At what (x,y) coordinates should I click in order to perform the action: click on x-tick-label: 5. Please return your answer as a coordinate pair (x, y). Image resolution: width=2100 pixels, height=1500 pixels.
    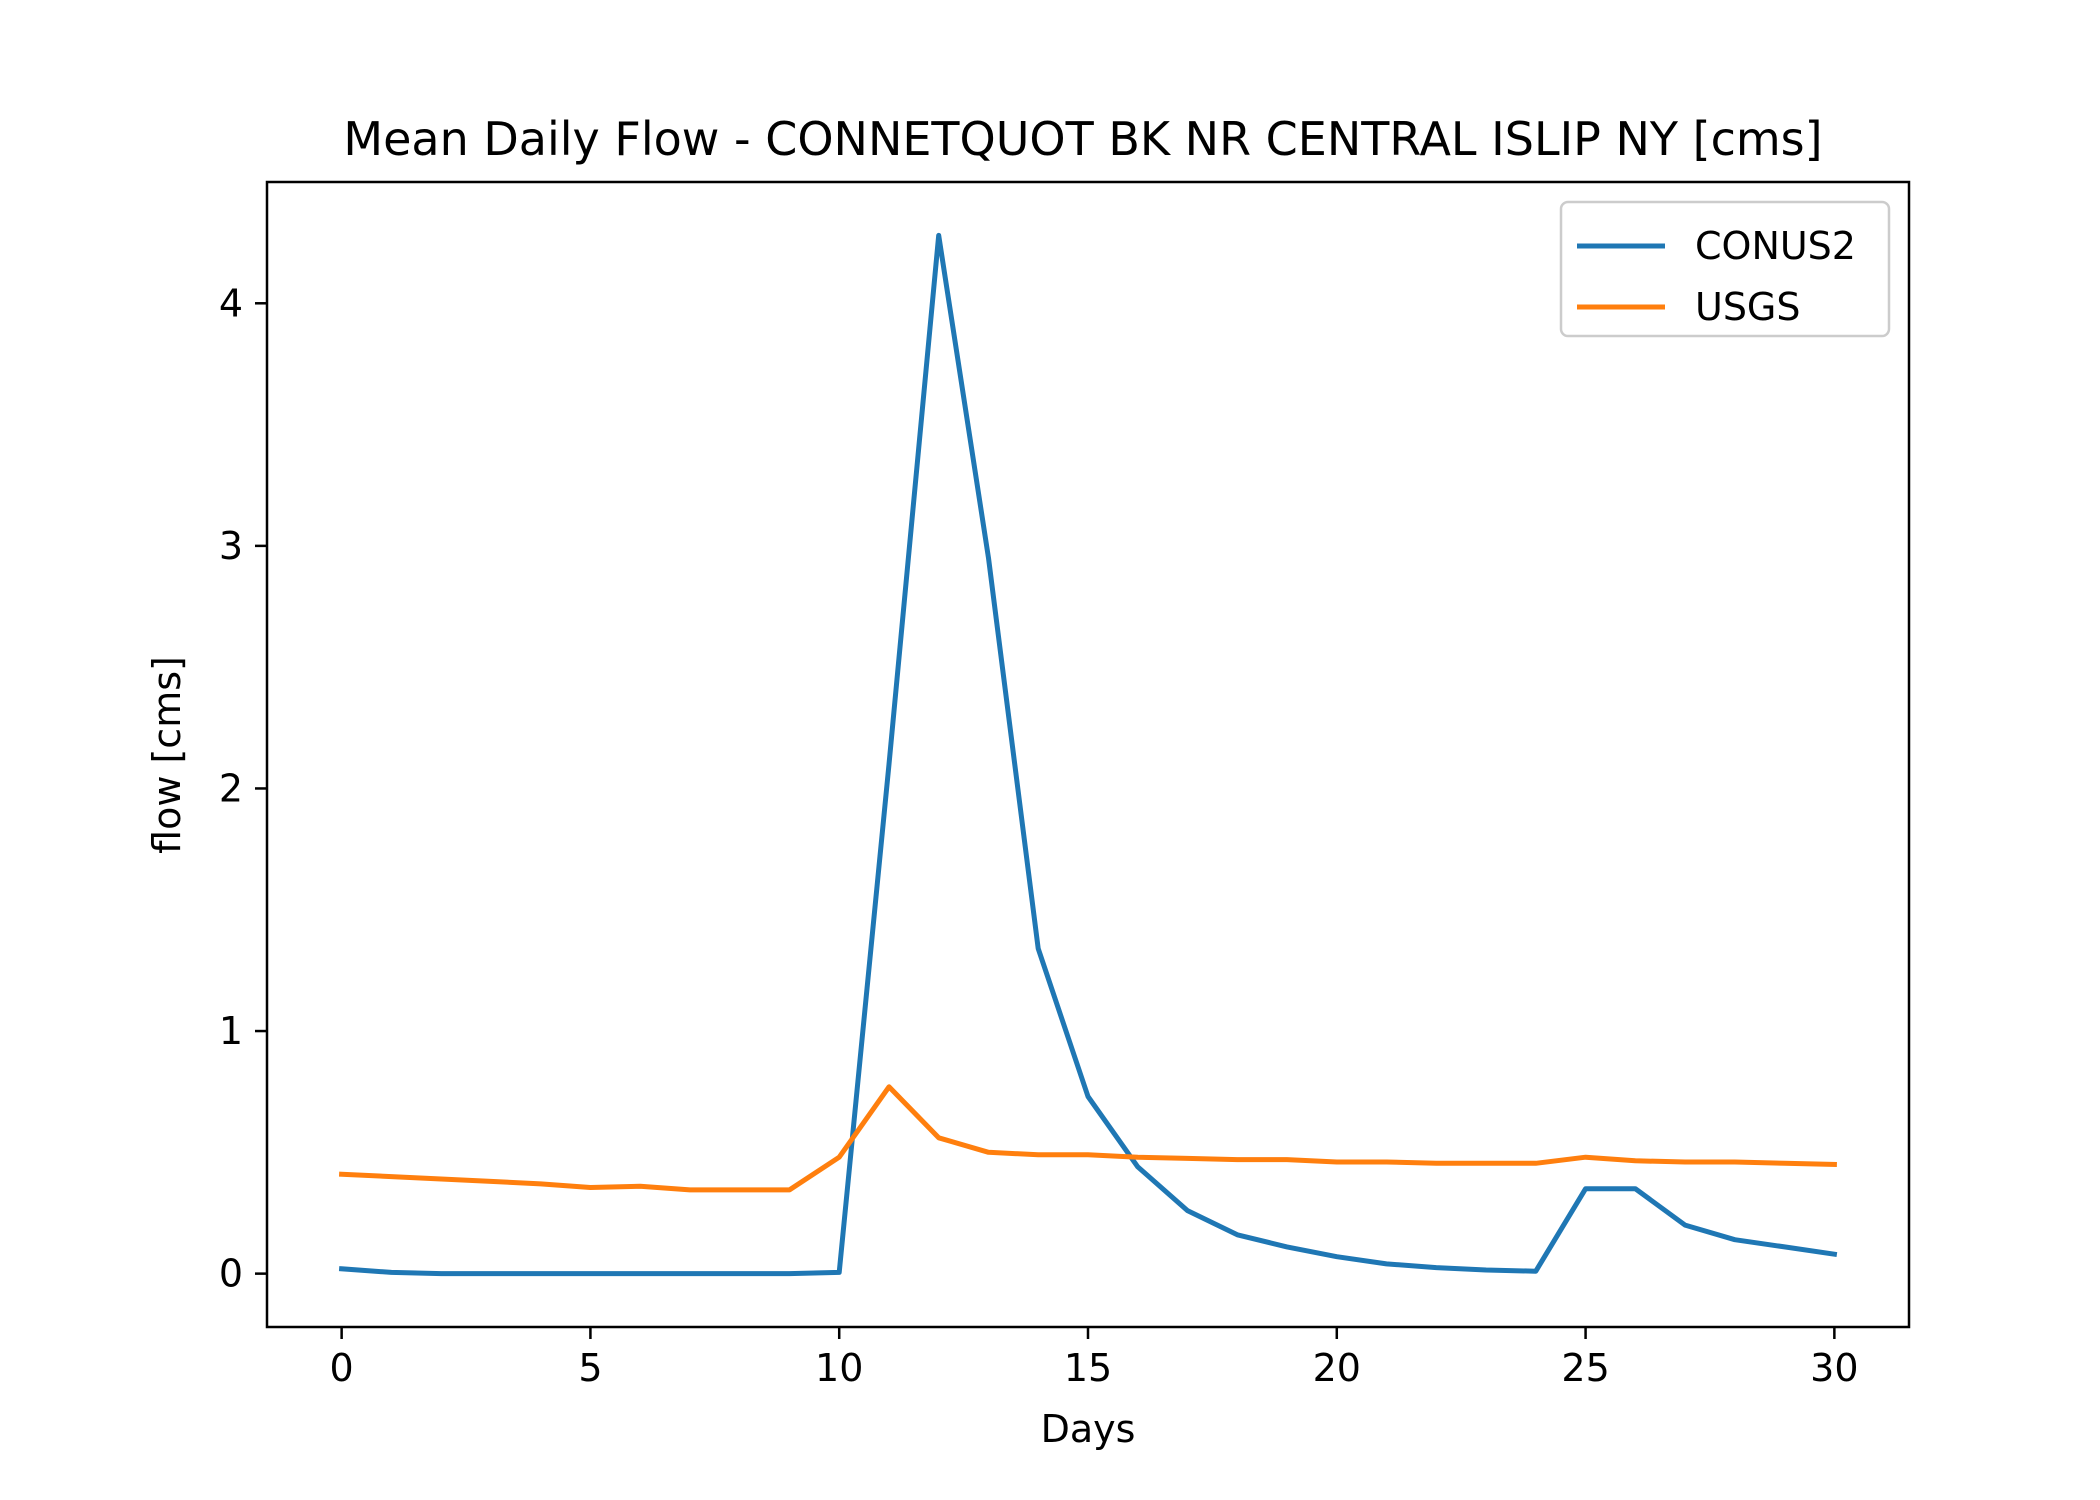
    Looking at the image, I should click on (590, 1368).